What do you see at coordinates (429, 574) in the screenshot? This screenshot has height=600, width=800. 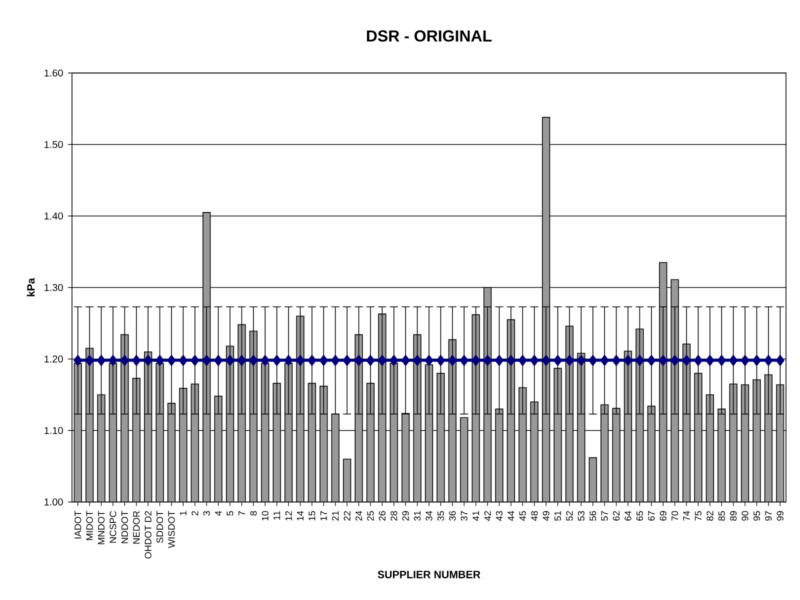 I see `x-axis-title: SUPPLIER NUMBER` at bounding box center [429, 574].